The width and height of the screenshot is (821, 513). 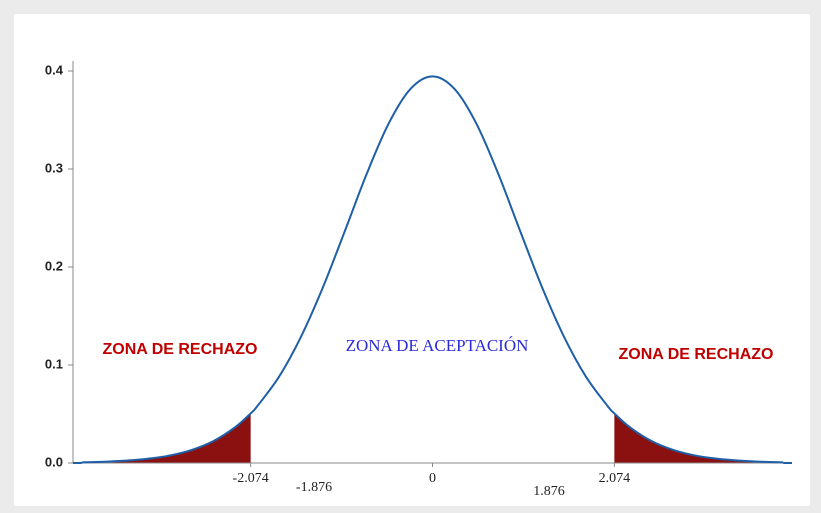 What do you see at coordinates (54, 363) in the screenshot?
I see `y-tick-label: 0.1` at bounding box center [54, 363].